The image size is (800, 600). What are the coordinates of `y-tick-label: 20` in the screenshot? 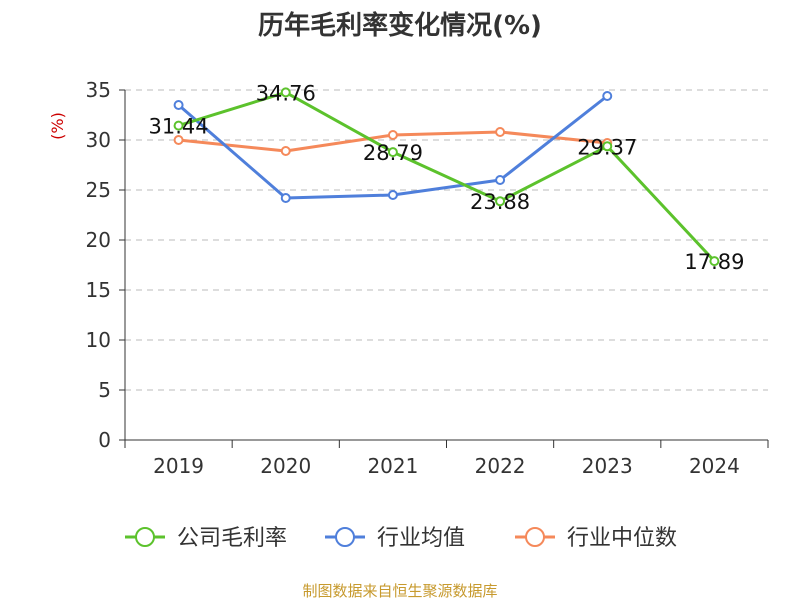 It's located at (98, 240).